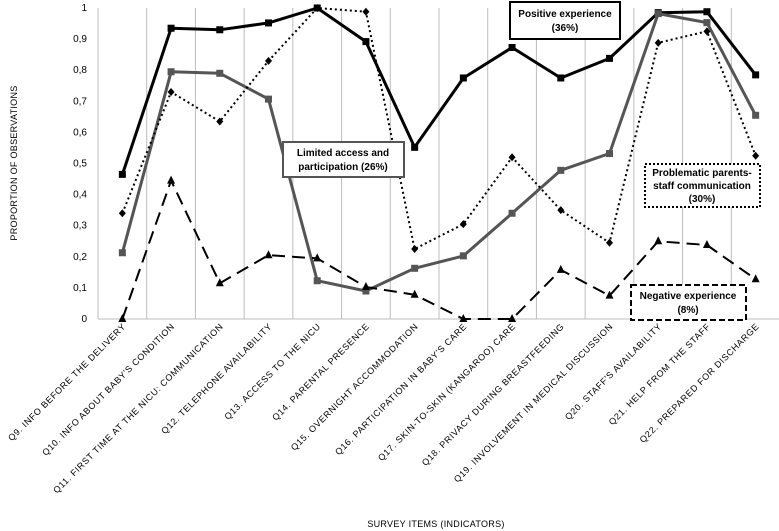 The height and width of the screenshot is (531, 779). I want to click on x-axis-title: SURVEY ITEMS (INDICATORS), so click(435, 524).